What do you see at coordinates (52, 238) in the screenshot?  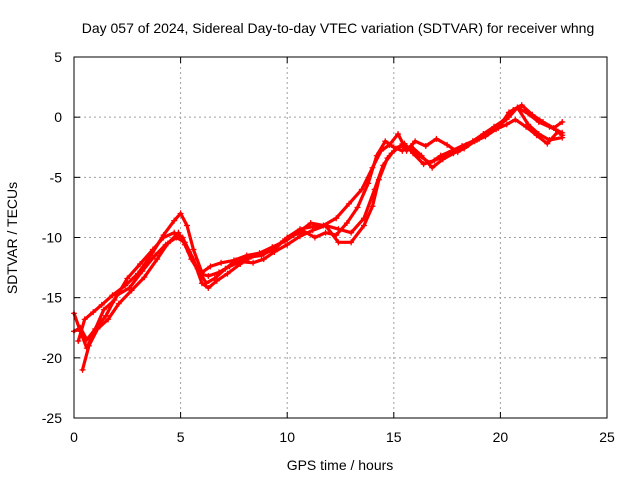 I see `y-tick-label: -10` at bounding box center [52, 238].